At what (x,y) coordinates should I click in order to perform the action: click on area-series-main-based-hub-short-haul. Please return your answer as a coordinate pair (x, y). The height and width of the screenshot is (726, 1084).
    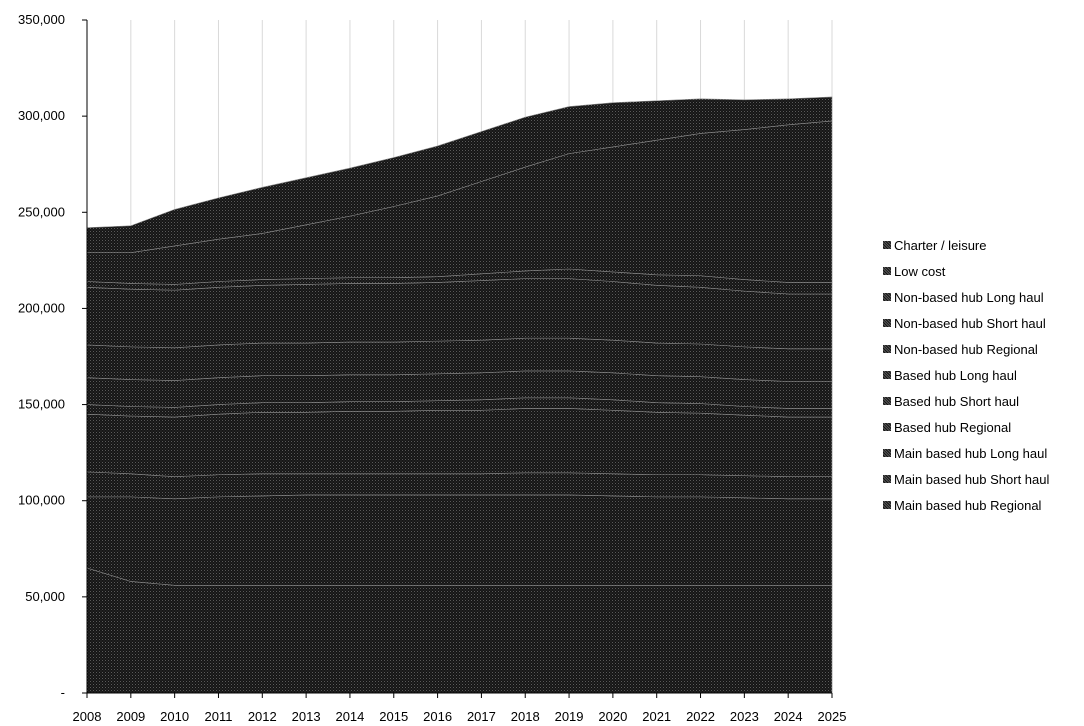
    Looking at the image, I should click on (459, 540).